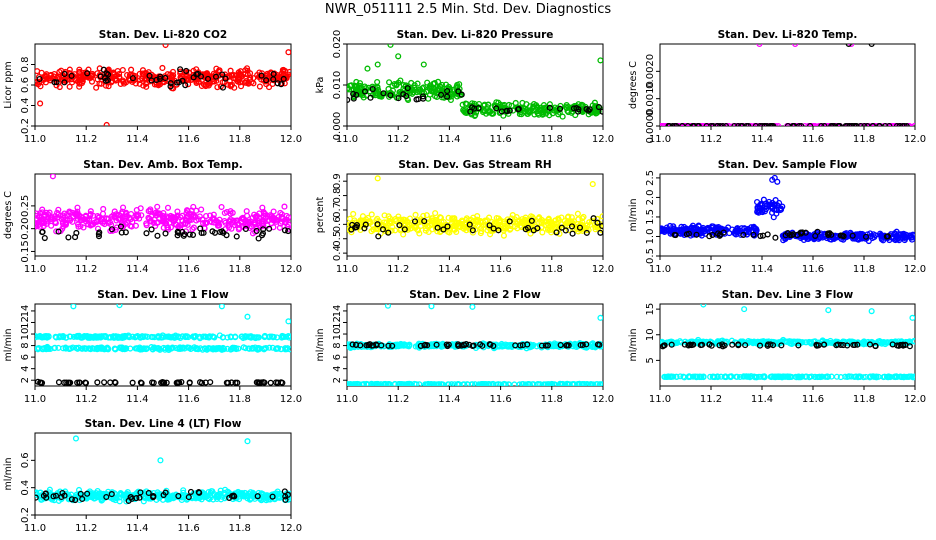 The height and width of the screenshot is (540, 936). I want to click on panel-title: Stan. Dev. Li-820 Temp., so click(788, 35).